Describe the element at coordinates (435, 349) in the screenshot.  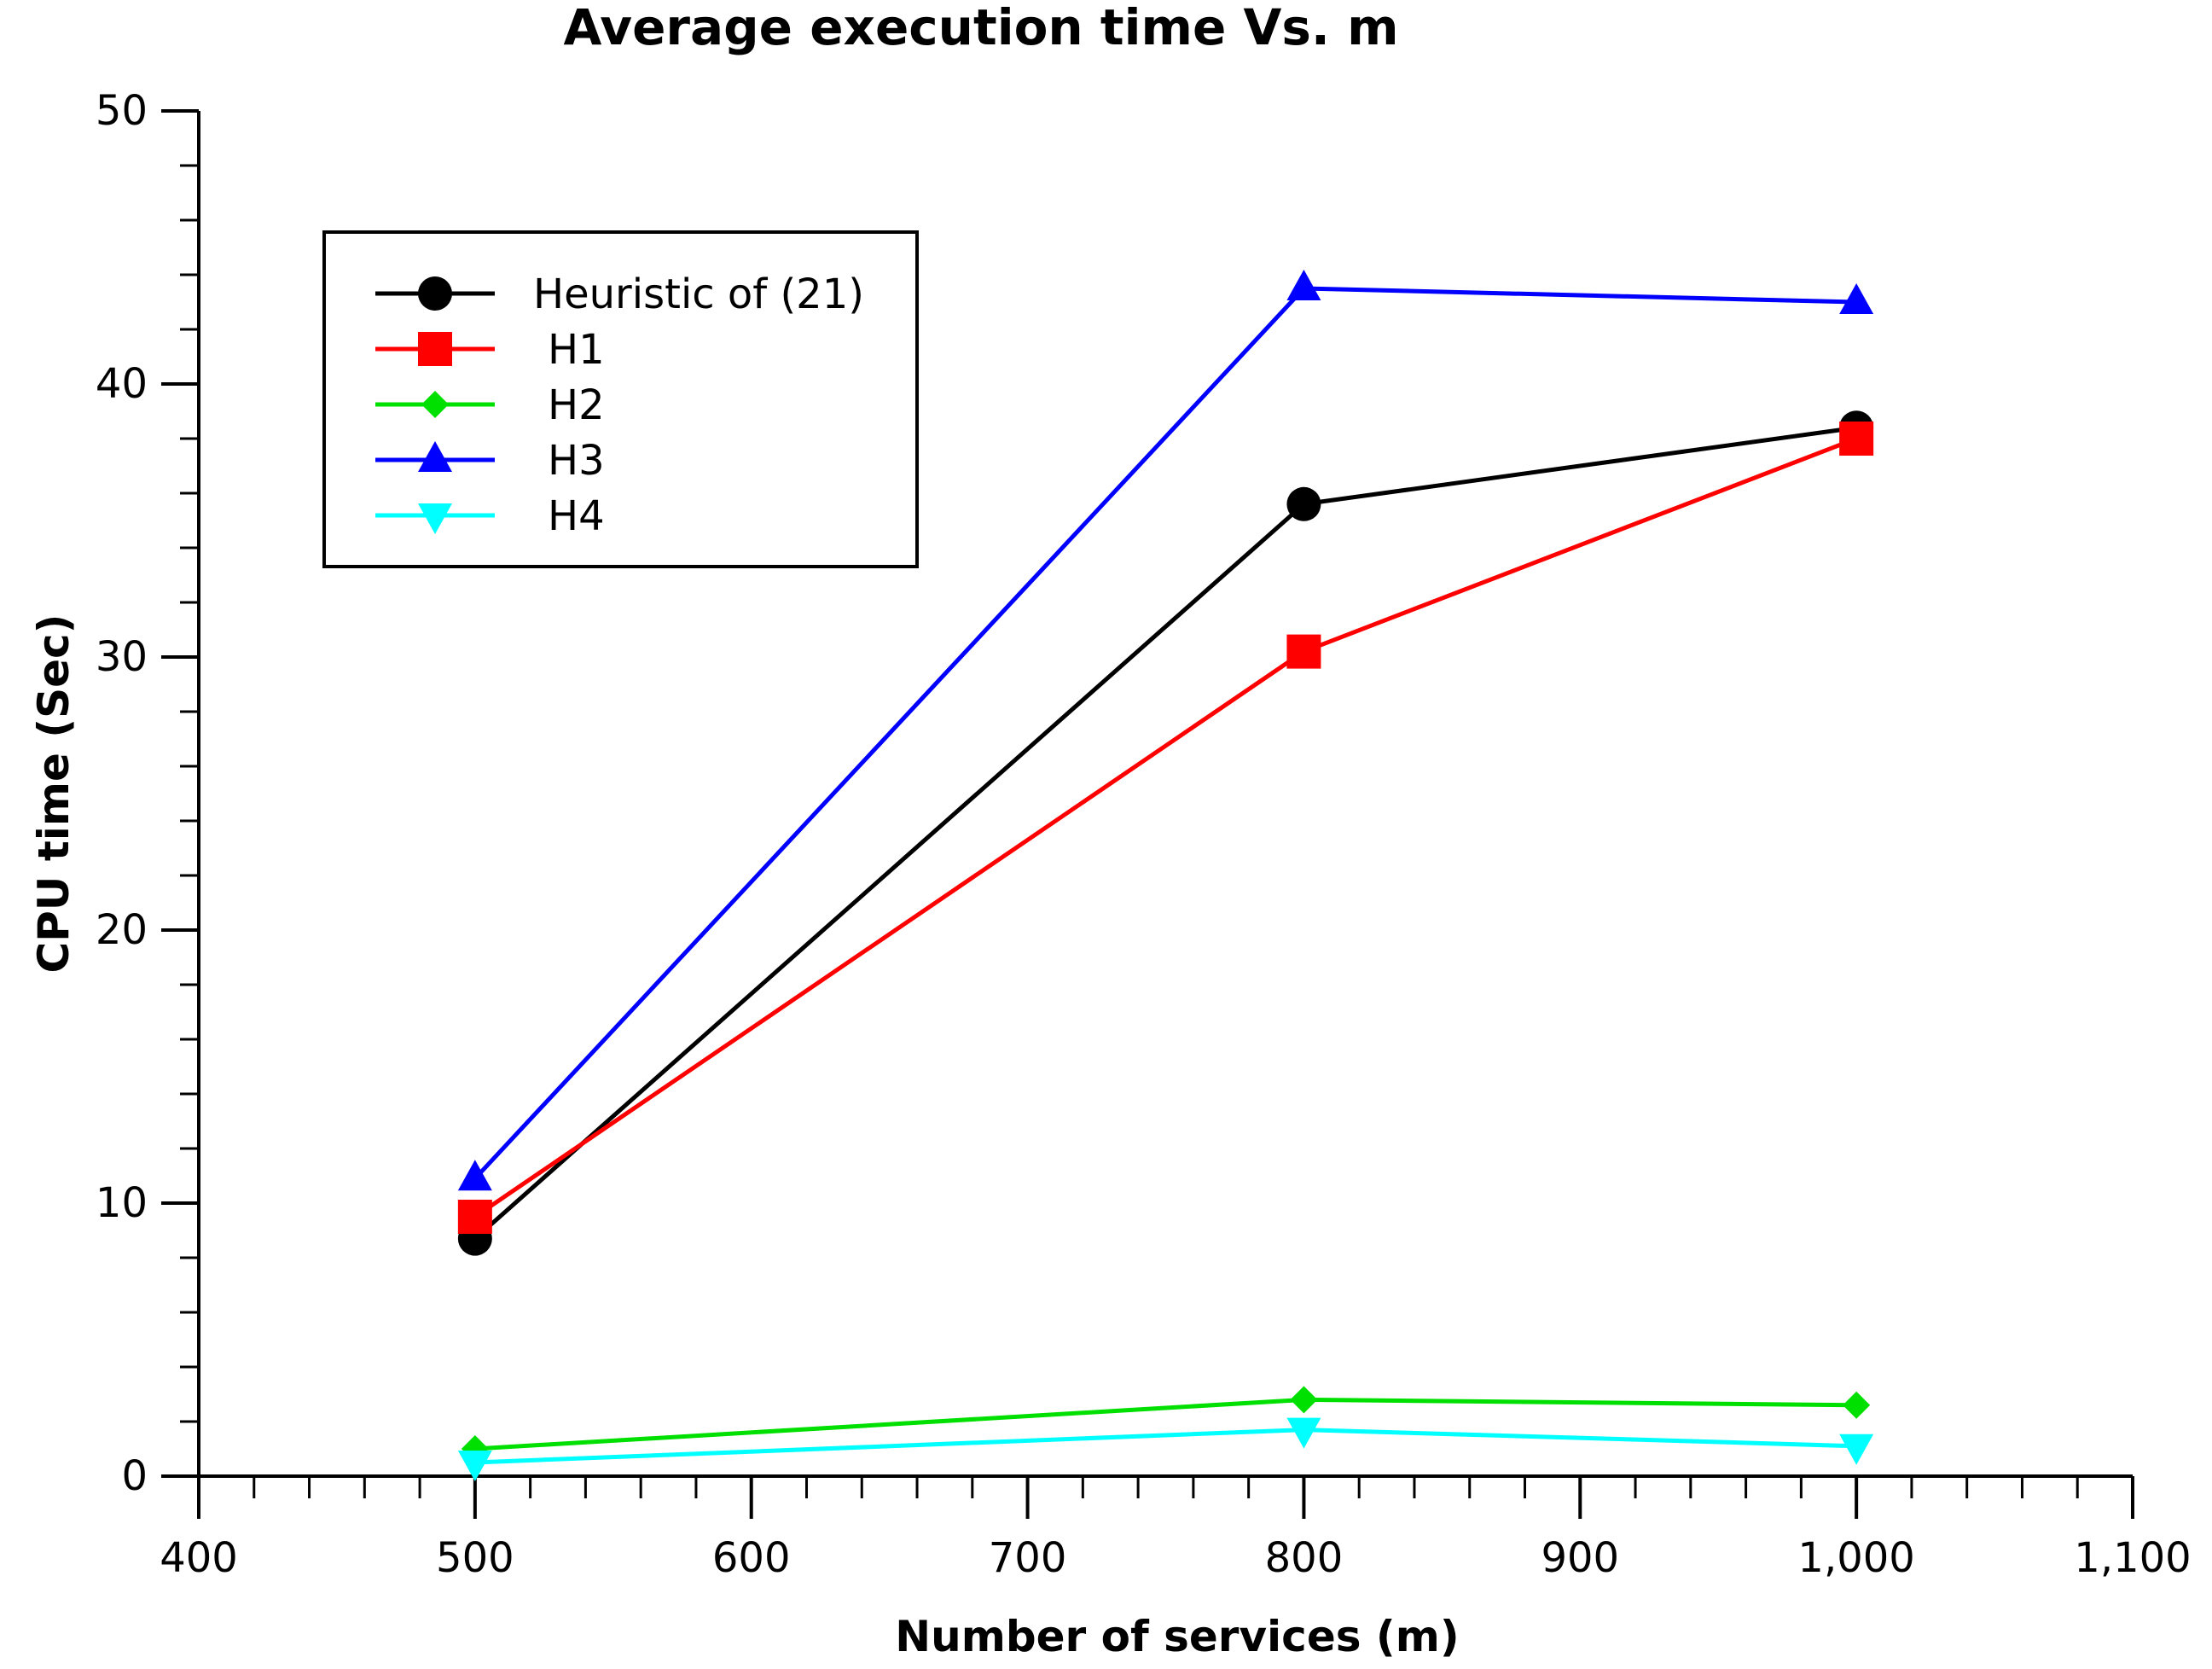
I see `legend-marker-square` at that location.